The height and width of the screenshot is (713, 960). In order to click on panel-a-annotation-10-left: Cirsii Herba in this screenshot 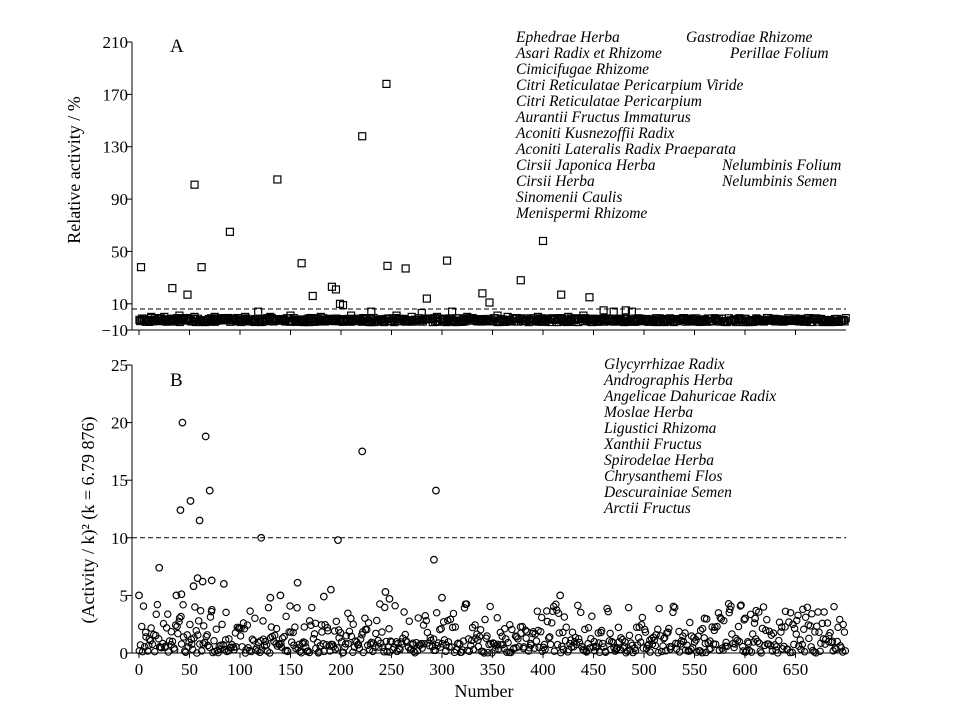, I will do `click(555, 181)`.